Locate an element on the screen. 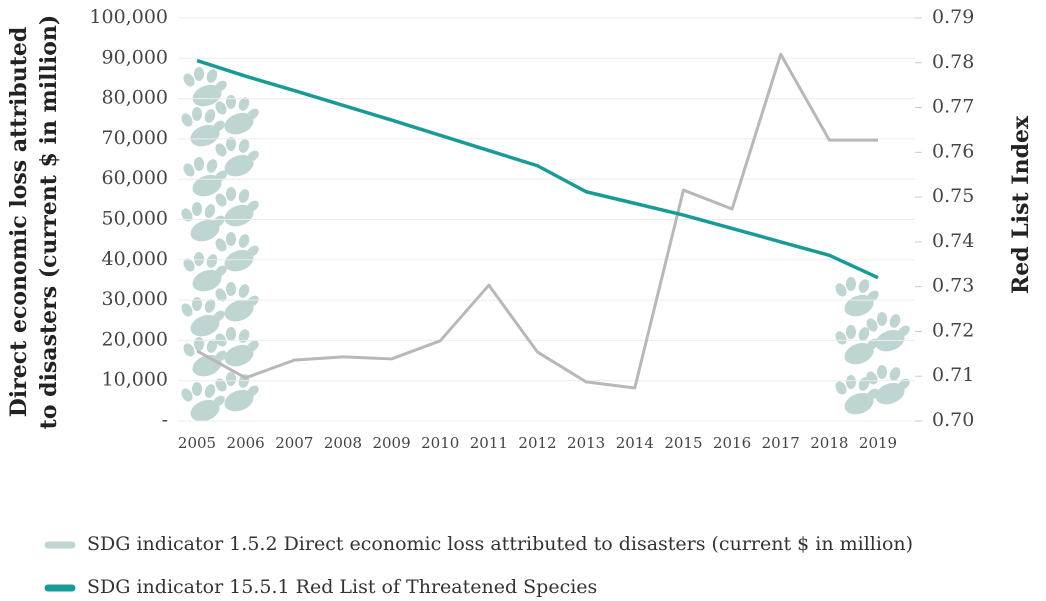  y2-tick-label: 0.76 is located at coordinates (953, 151).